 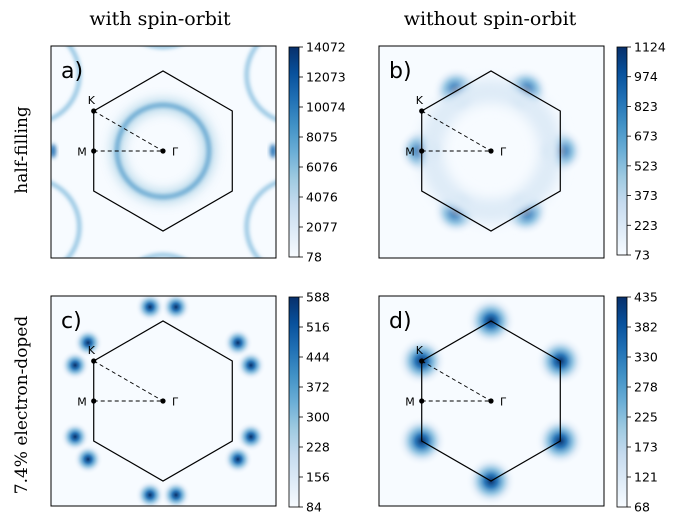 What do you see at coordinates (322, 227) in the screenshot?
I see `colorbar-tick-label: 2077` at bounding box center [322, 227].